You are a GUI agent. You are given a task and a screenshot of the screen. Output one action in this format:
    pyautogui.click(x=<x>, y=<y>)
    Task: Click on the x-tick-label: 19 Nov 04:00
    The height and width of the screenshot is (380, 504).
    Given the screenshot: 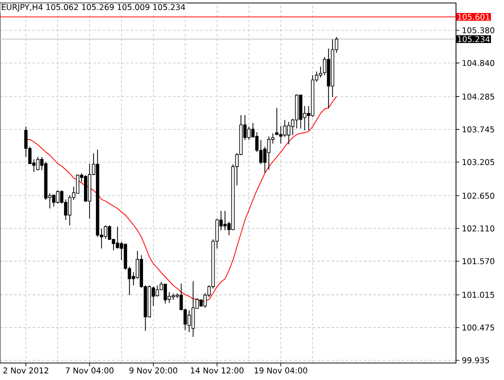 What is the action you would take?
    pyautogui.click(x=281, y=370)
    